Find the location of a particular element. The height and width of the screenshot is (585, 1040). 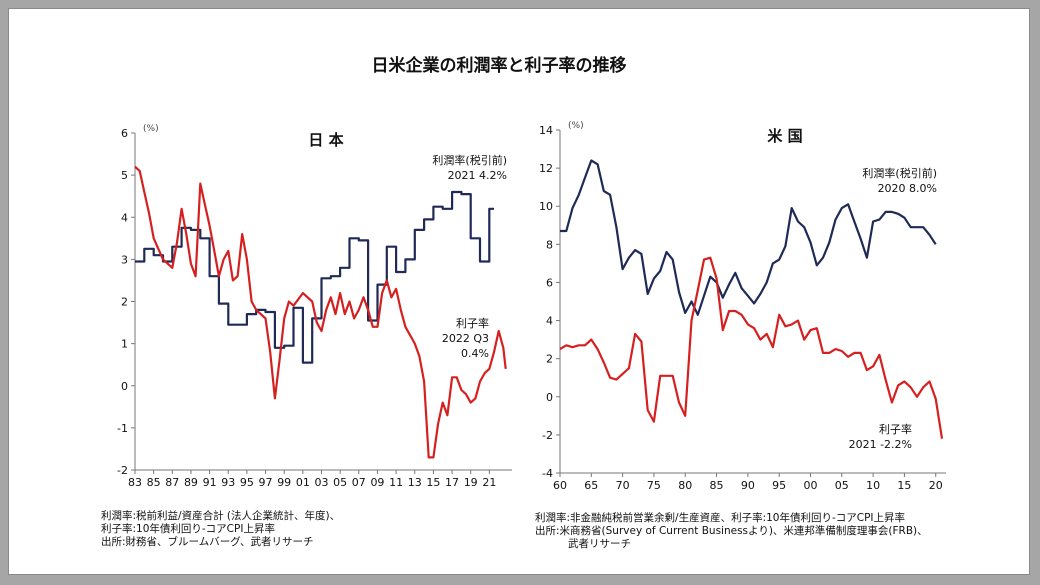

japan-y-tick-label: 3 is located at coordinates (124, 259).